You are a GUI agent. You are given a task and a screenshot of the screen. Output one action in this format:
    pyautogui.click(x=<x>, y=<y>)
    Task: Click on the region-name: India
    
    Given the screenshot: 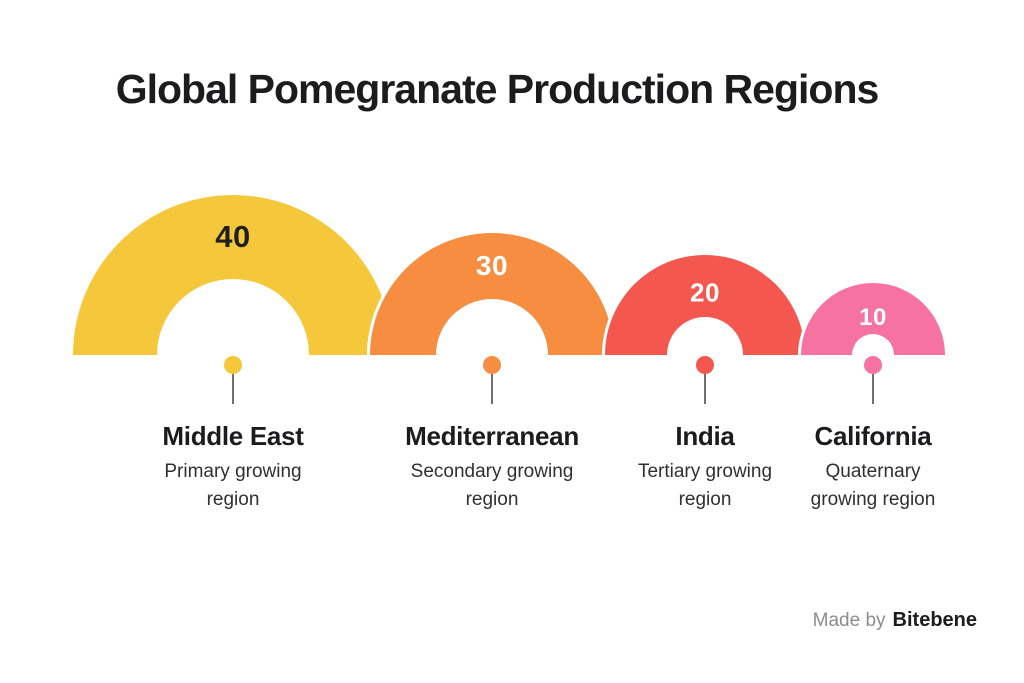 What is the action you would take?
    pyautogui.click(x=705, y=436)
    